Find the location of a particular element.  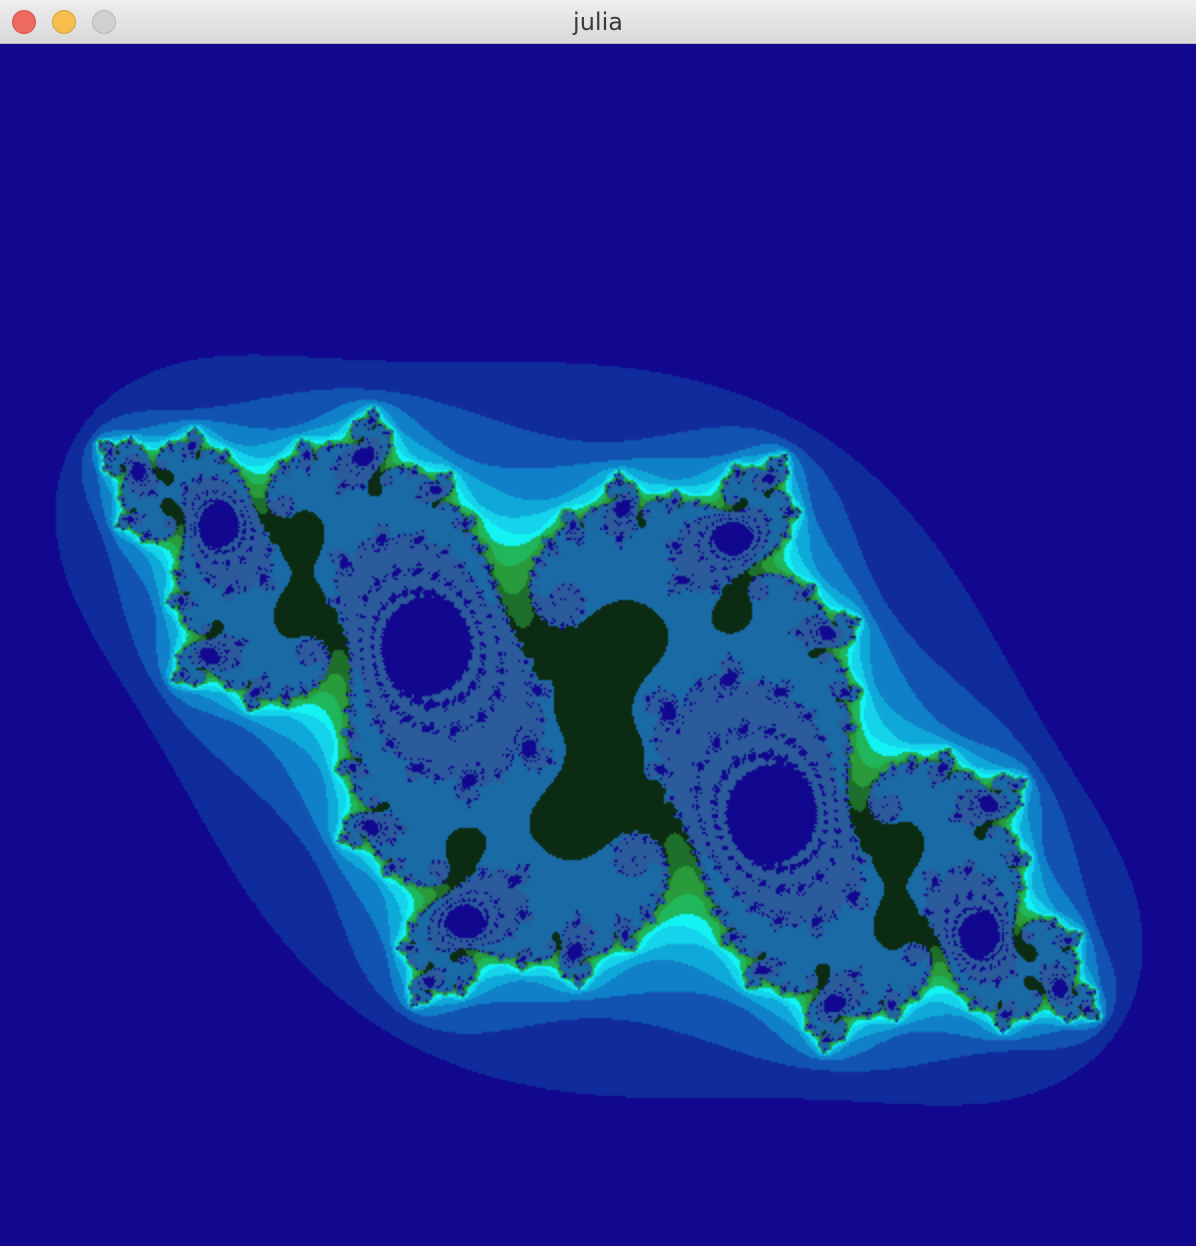

title-bar: julia is located at coordinates (598, 22).